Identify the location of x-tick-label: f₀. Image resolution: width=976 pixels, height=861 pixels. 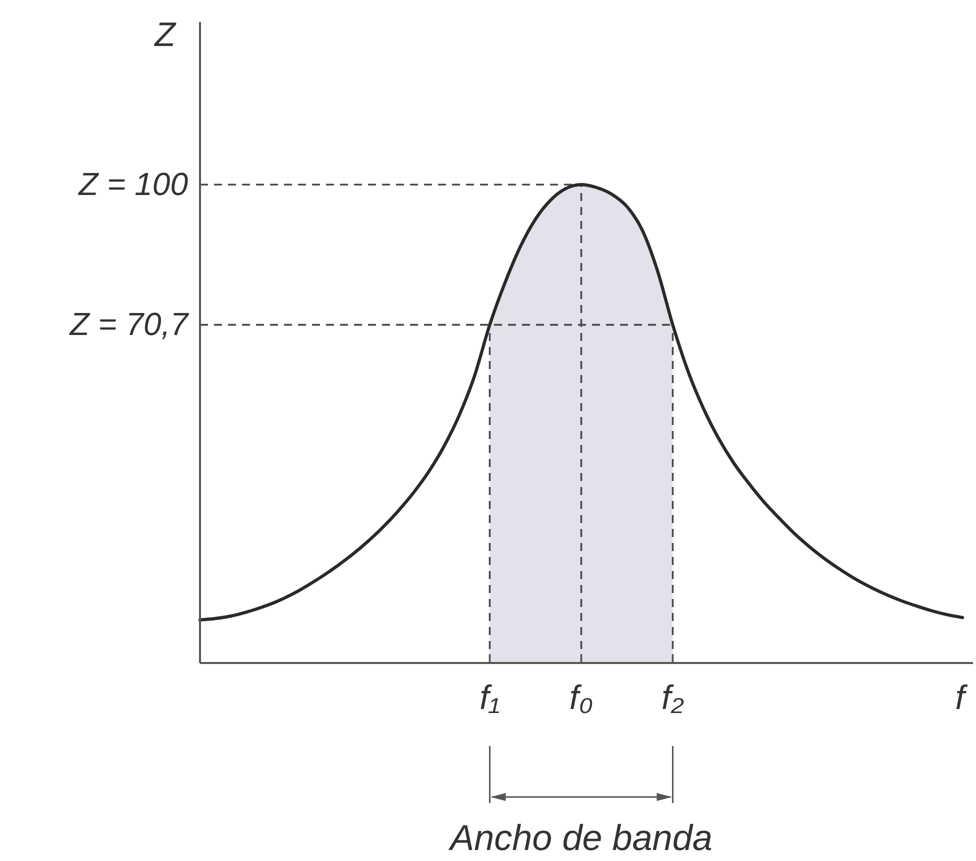
(581, 698).